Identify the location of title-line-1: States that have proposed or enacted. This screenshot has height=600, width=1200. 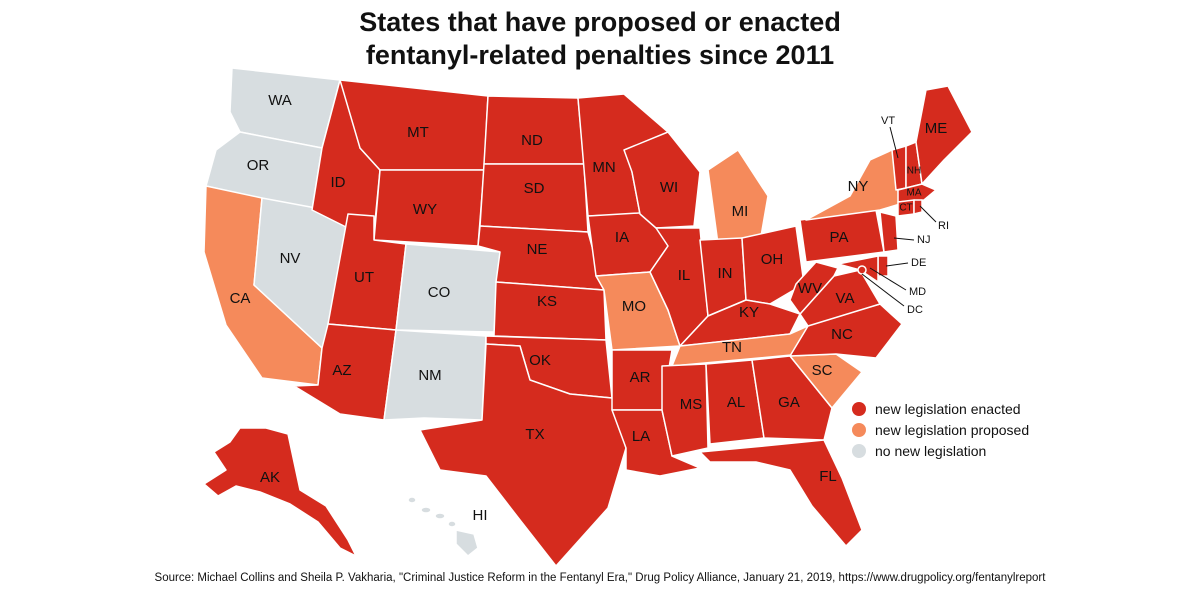
(600, 22).